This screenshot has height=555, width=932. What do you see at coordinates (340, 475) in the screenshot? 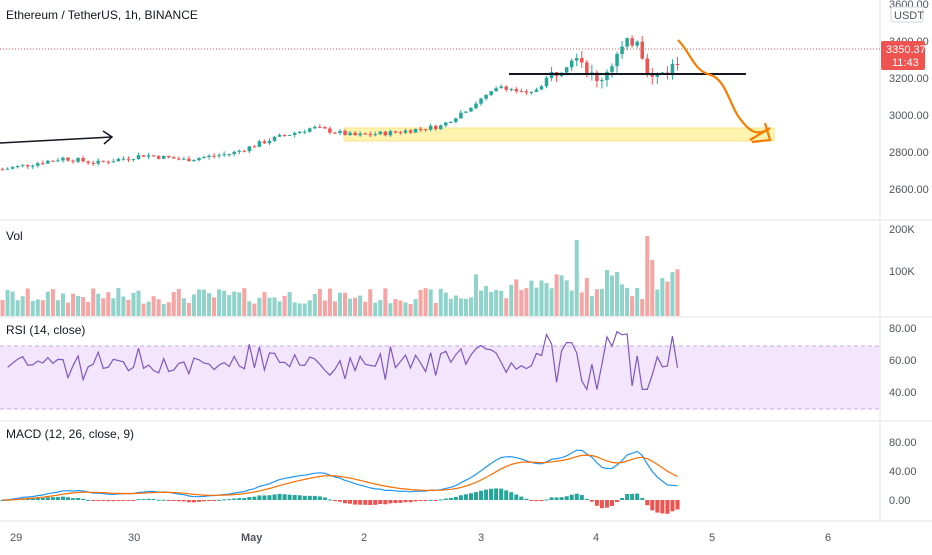
I see `macd-line` at bounding box center [340, 475].